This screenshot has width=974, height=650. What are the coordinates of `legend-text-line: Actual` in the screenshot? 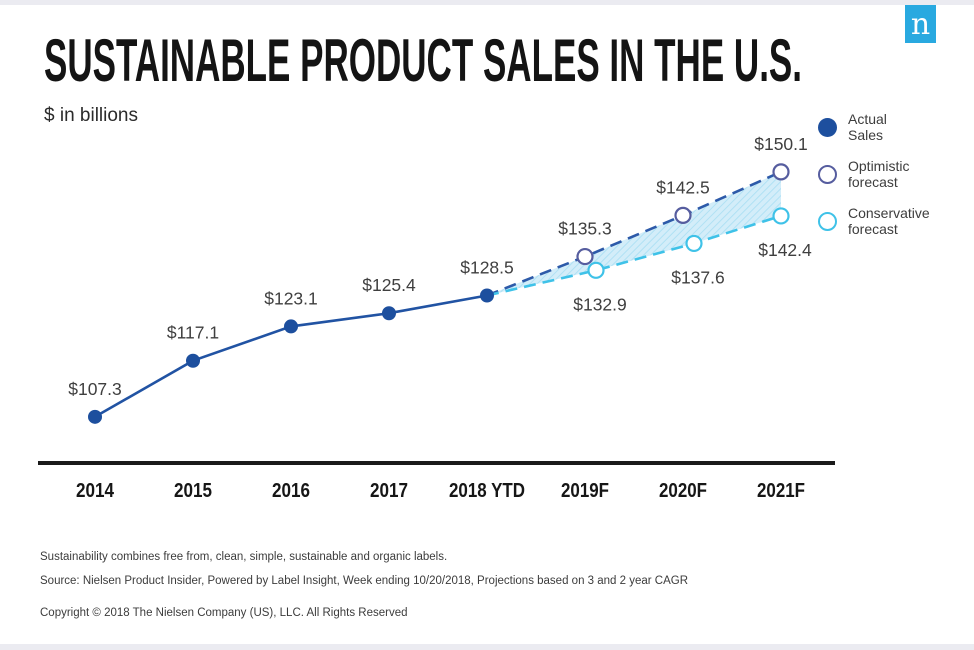 It's located at (867, 119).